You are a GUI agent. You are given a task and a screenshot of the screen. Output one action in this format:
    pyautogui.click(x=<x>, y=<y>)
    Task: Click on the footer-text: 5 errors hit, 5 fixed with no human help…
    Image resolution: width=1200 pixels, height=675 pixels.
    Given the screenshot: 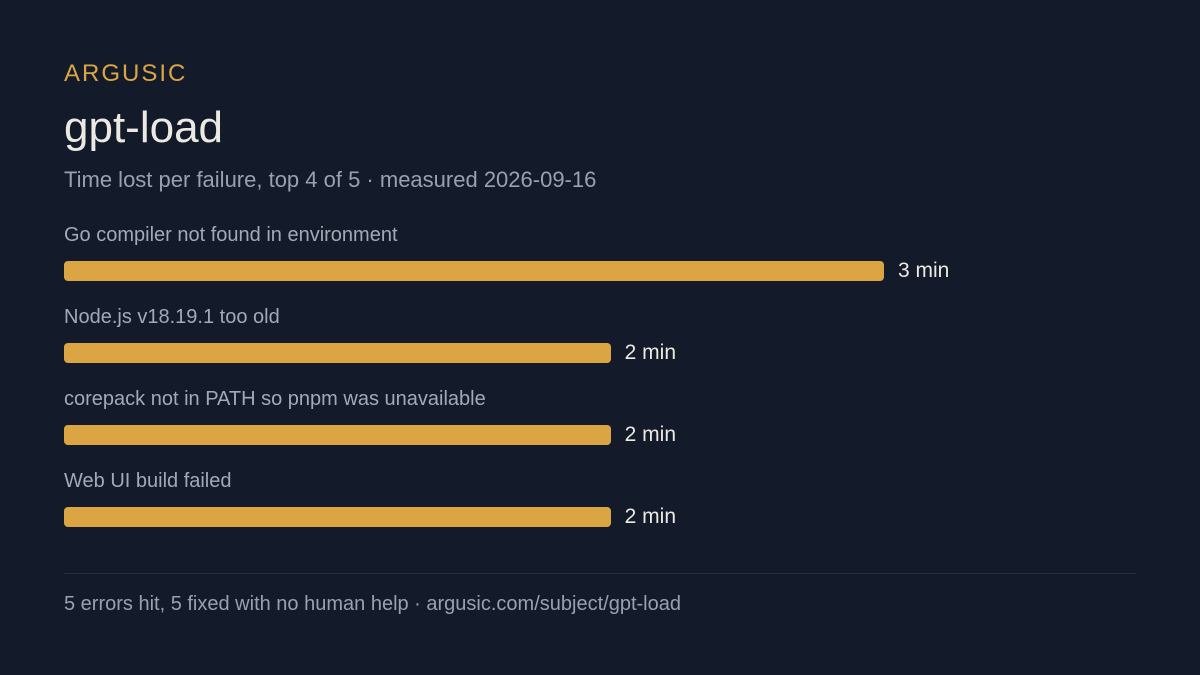 What is the action you would take?
    pyautogui.click(x=372, y=604)
    